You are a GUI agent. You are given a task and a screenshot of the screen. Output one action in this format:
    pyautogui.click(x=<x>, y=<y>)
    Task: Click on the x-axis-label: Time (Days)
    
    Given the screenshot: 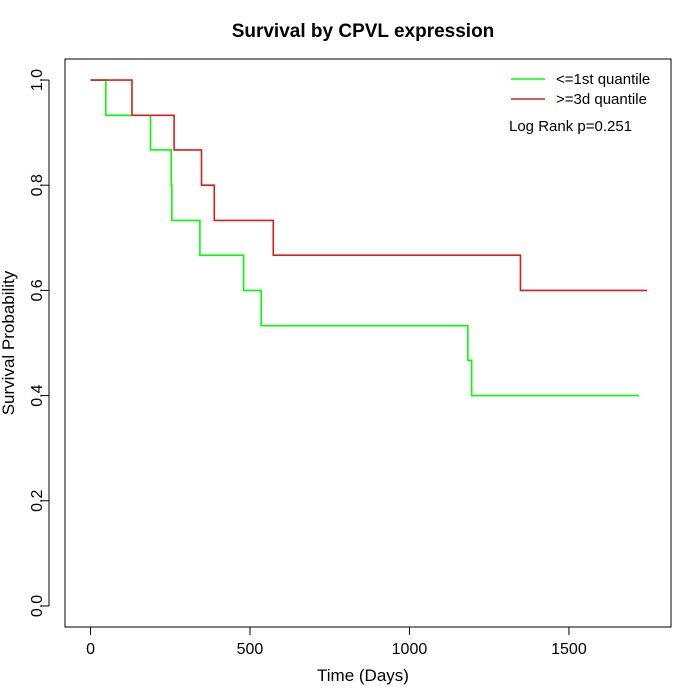 What is the action you would take?
    pyautogui.click(x=363, y=675)
    